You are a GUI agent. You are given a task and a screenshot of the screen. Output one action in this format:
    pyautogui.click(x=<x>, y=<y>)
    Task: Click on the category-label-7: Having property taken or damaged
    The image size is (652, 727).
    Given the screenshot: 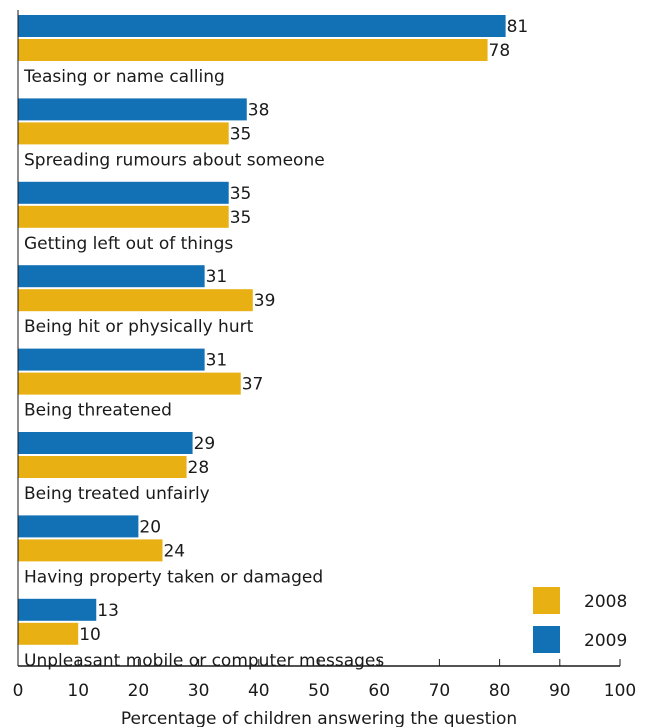 What is the action you would take?
    pyautogui.click(x=173, y=577)
    